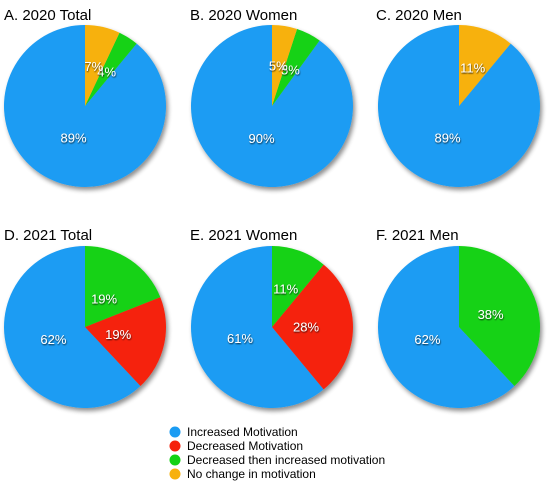 The width and height of the screenshot is (550, 481). I want to click on slice-value-label: 61%, so click(240, 338).